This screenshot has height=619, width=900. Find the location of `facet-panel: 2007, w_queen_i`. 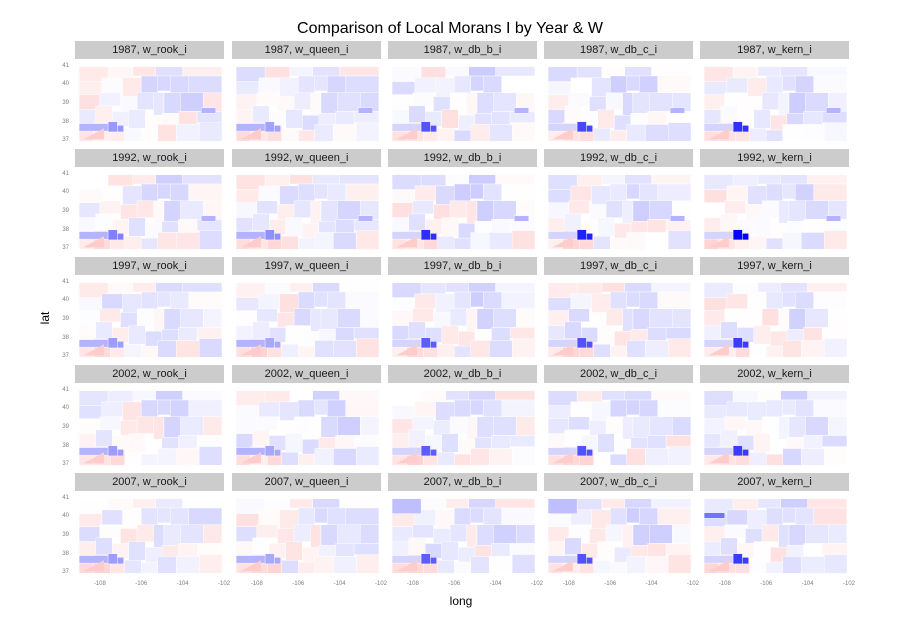

facet-panel: 2007, w_queen_i is located at coordinates (306, 525).